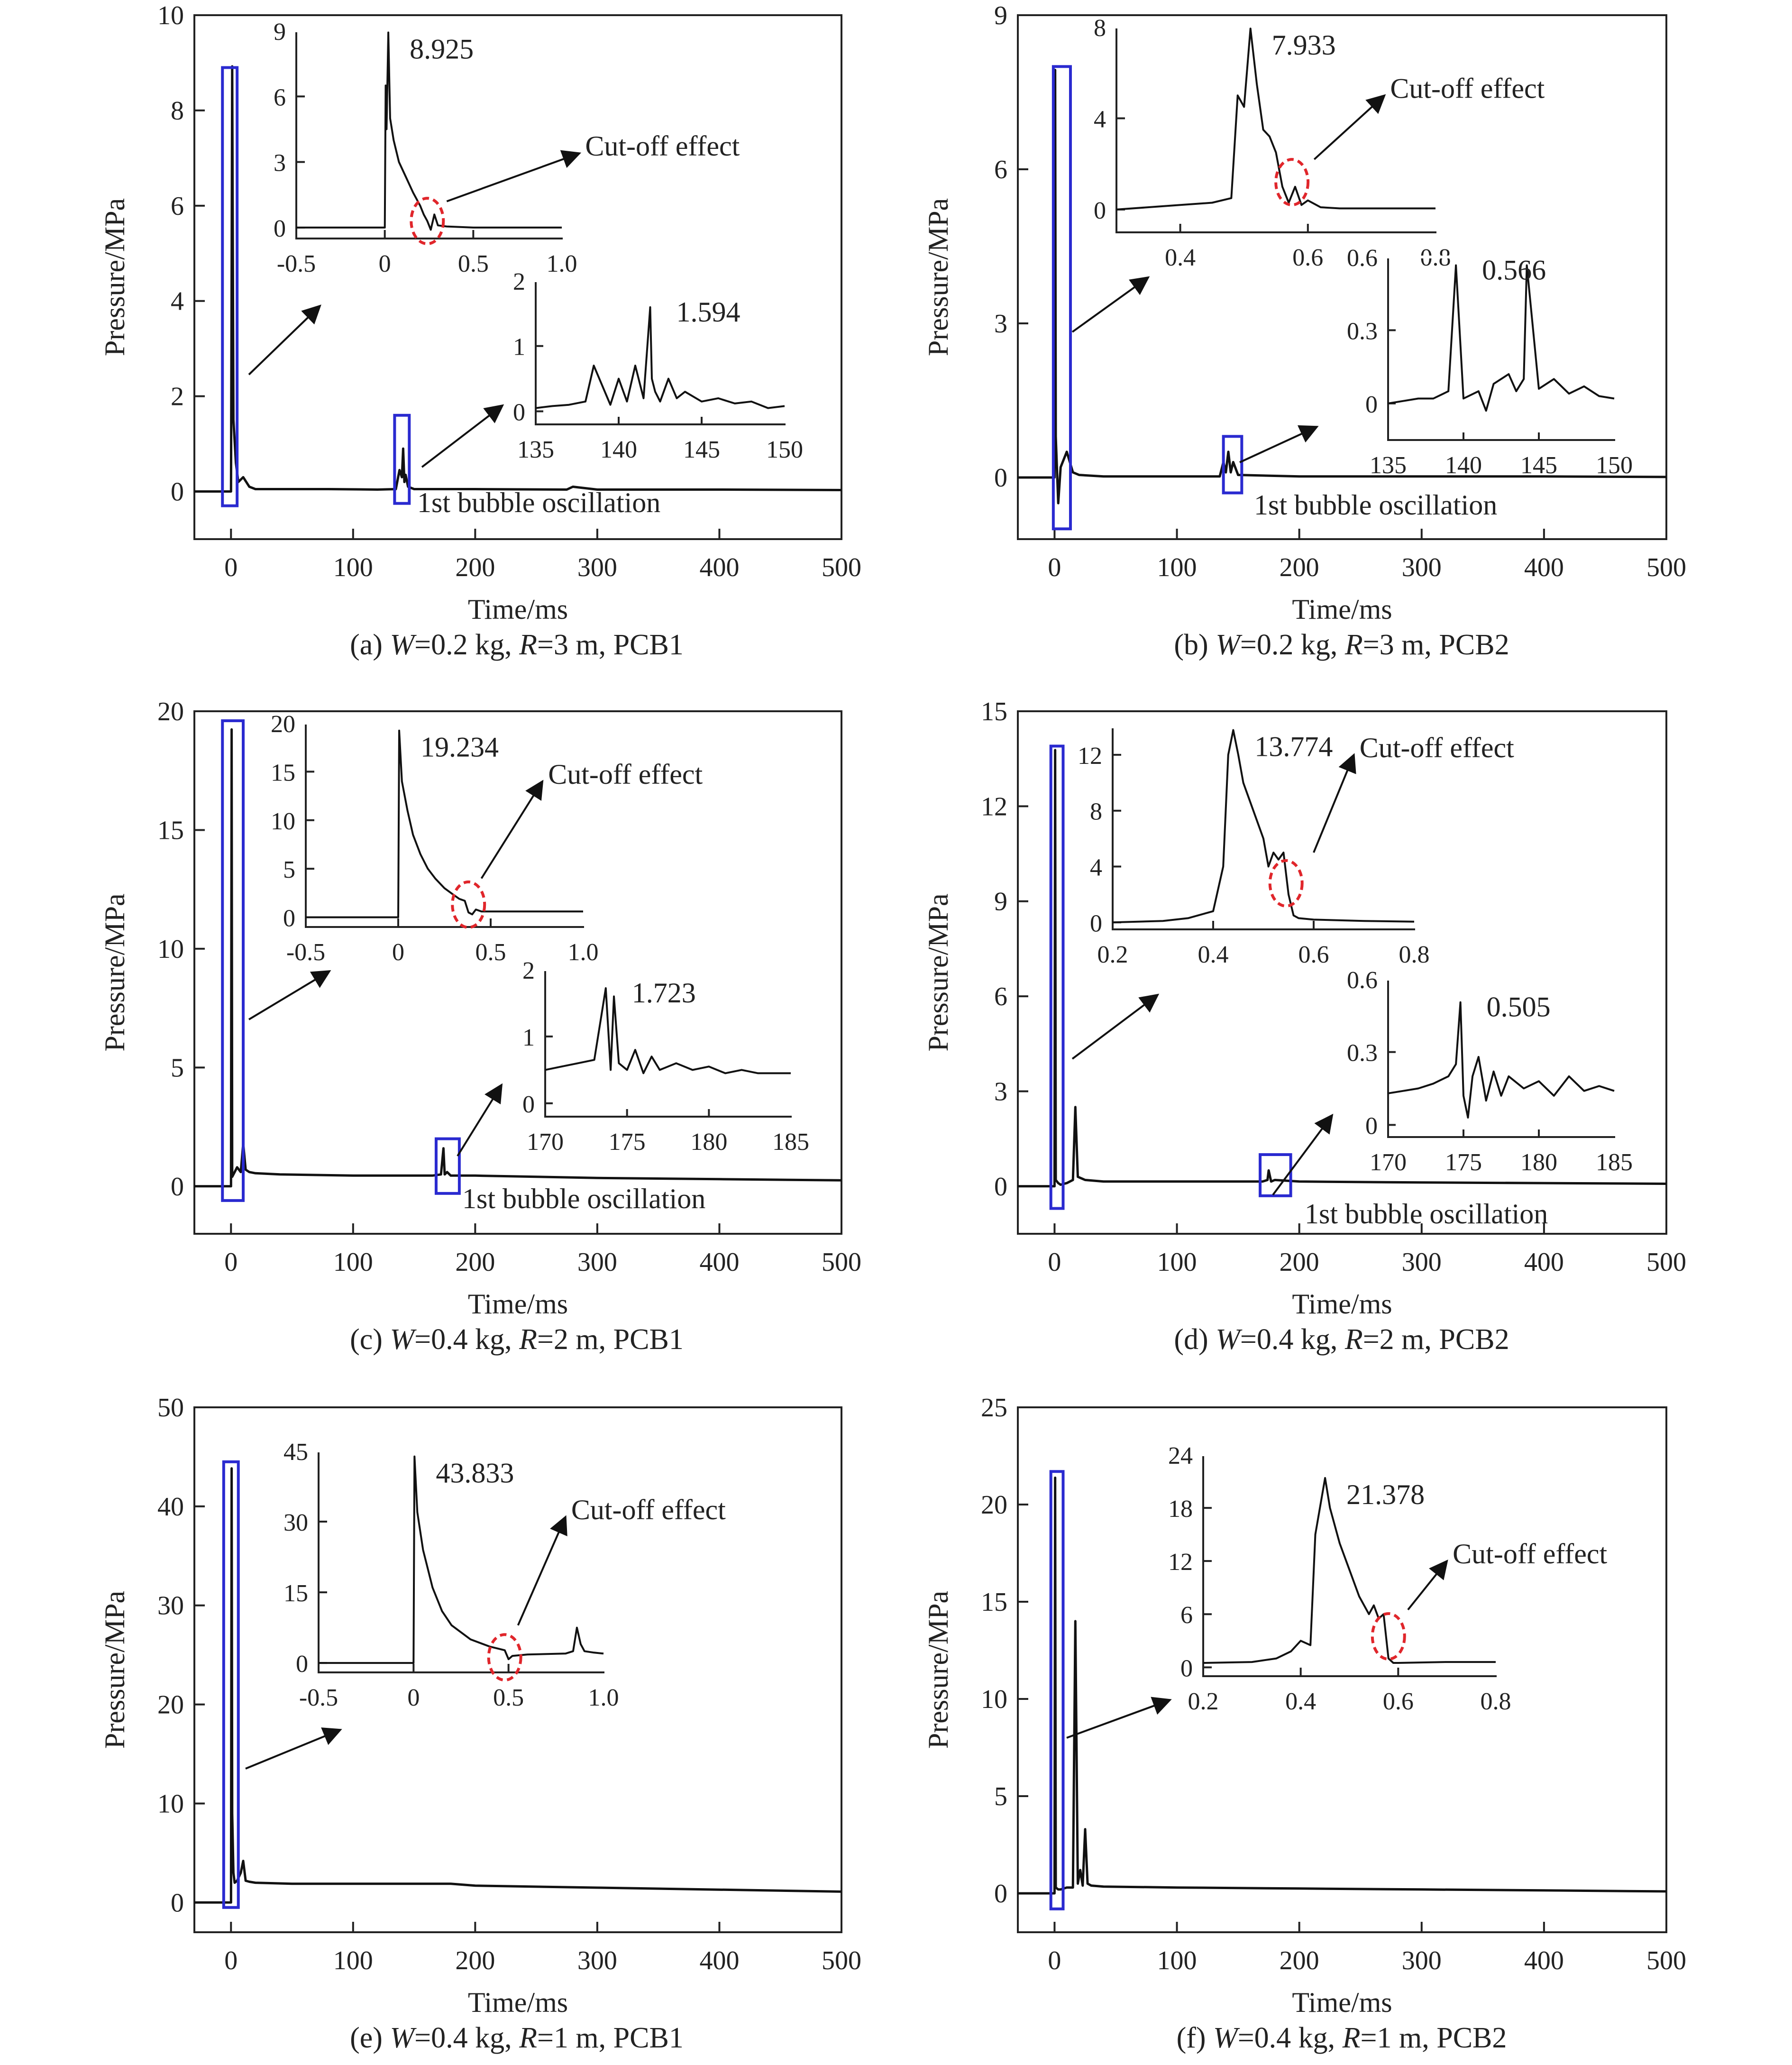  I want to click on caption-part: =0.4 kg,, so click(466, 1339).